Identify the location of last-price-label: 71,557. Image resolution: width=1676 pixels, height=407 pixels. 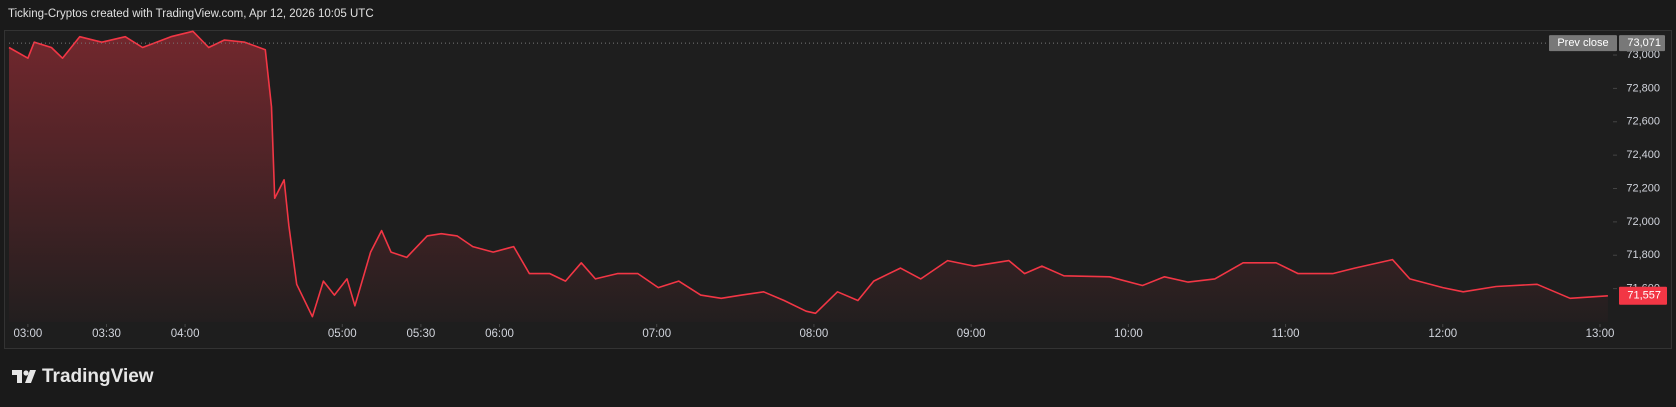
(1644, 296).